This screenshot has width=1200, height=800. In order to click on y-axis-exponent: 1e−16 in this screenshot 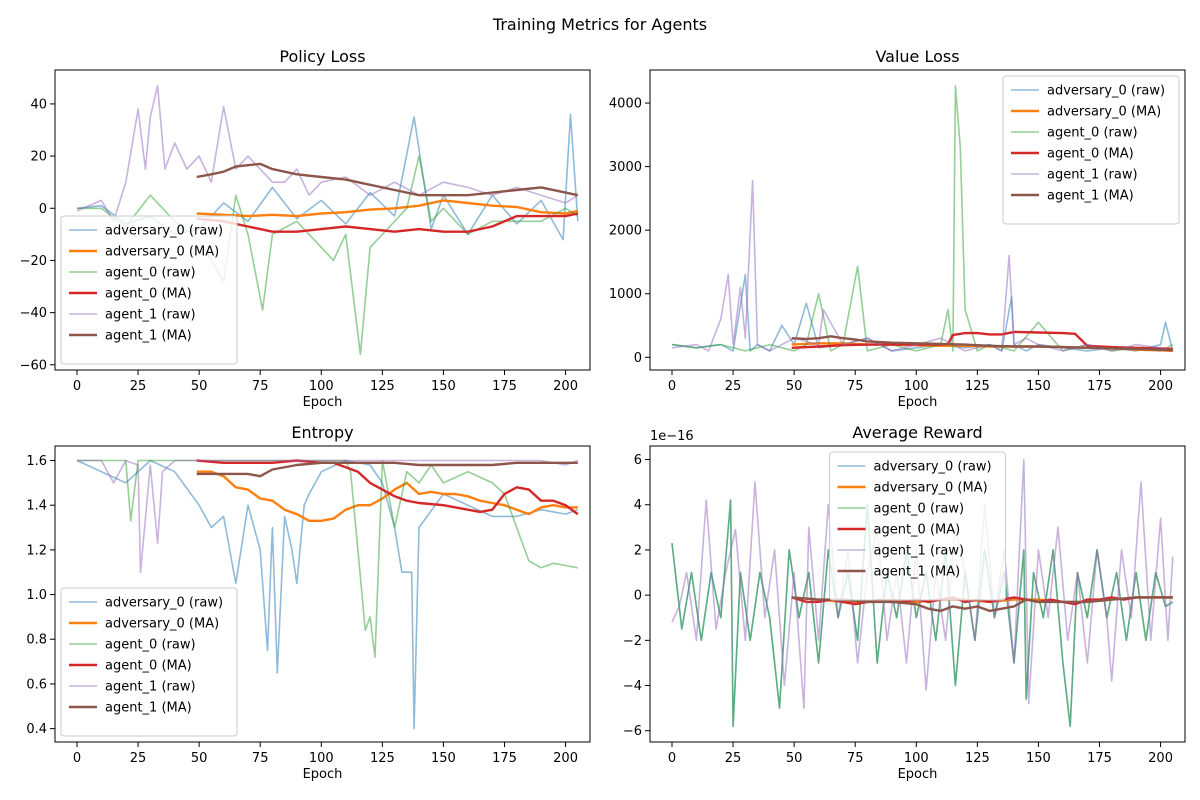, I will do `click(672, 436)`.